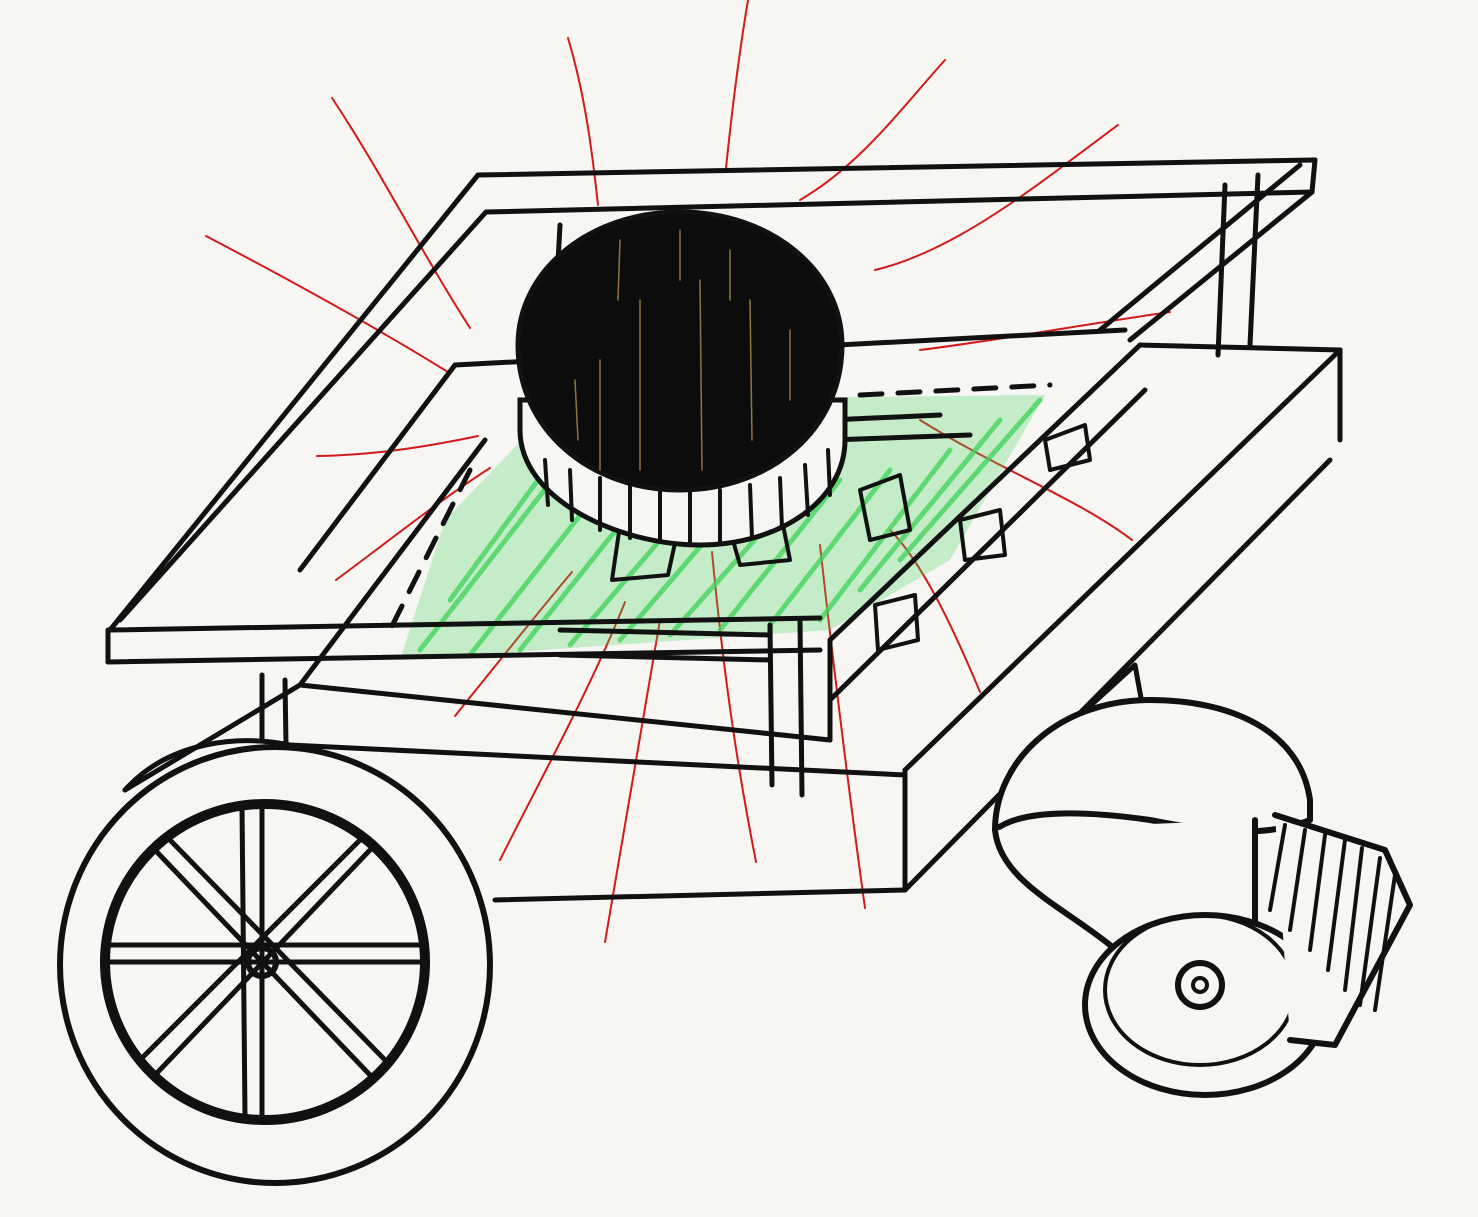 Image resolution: width=1478 pixels, height=1217 pixels. I want to click on dome-sensor, so click(681, 378).